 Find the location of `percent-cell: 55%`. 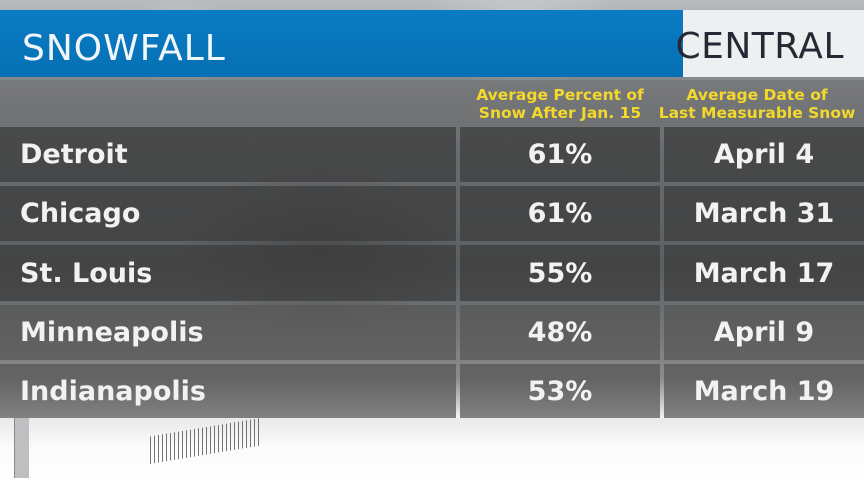

percent-cell: 55% is located at coordinates (560, 273).